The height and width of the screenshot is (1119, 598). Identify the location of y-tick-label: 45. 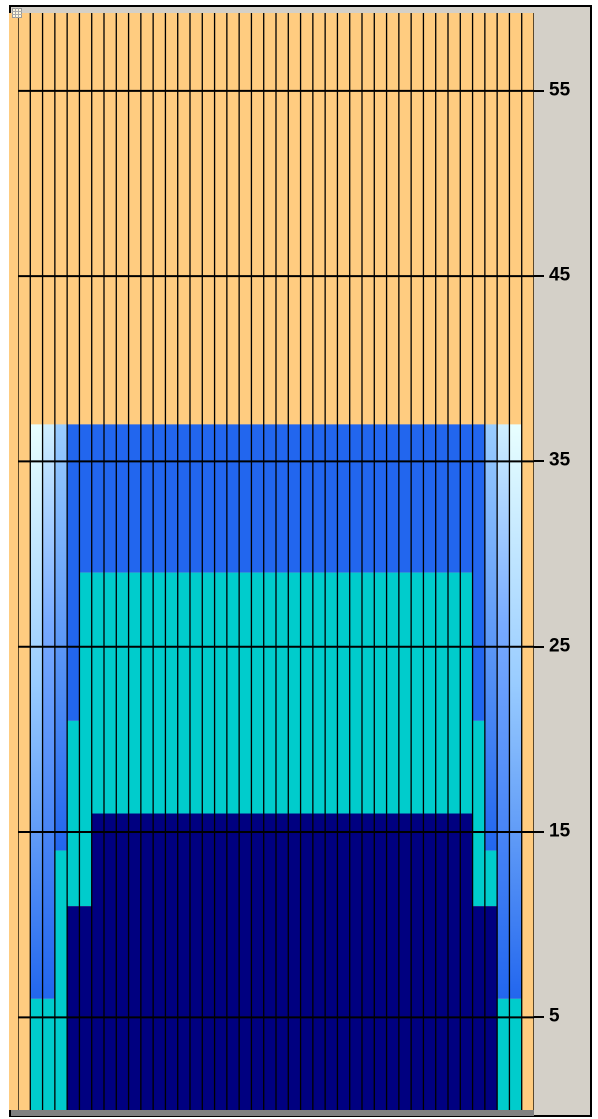
(560, 275).